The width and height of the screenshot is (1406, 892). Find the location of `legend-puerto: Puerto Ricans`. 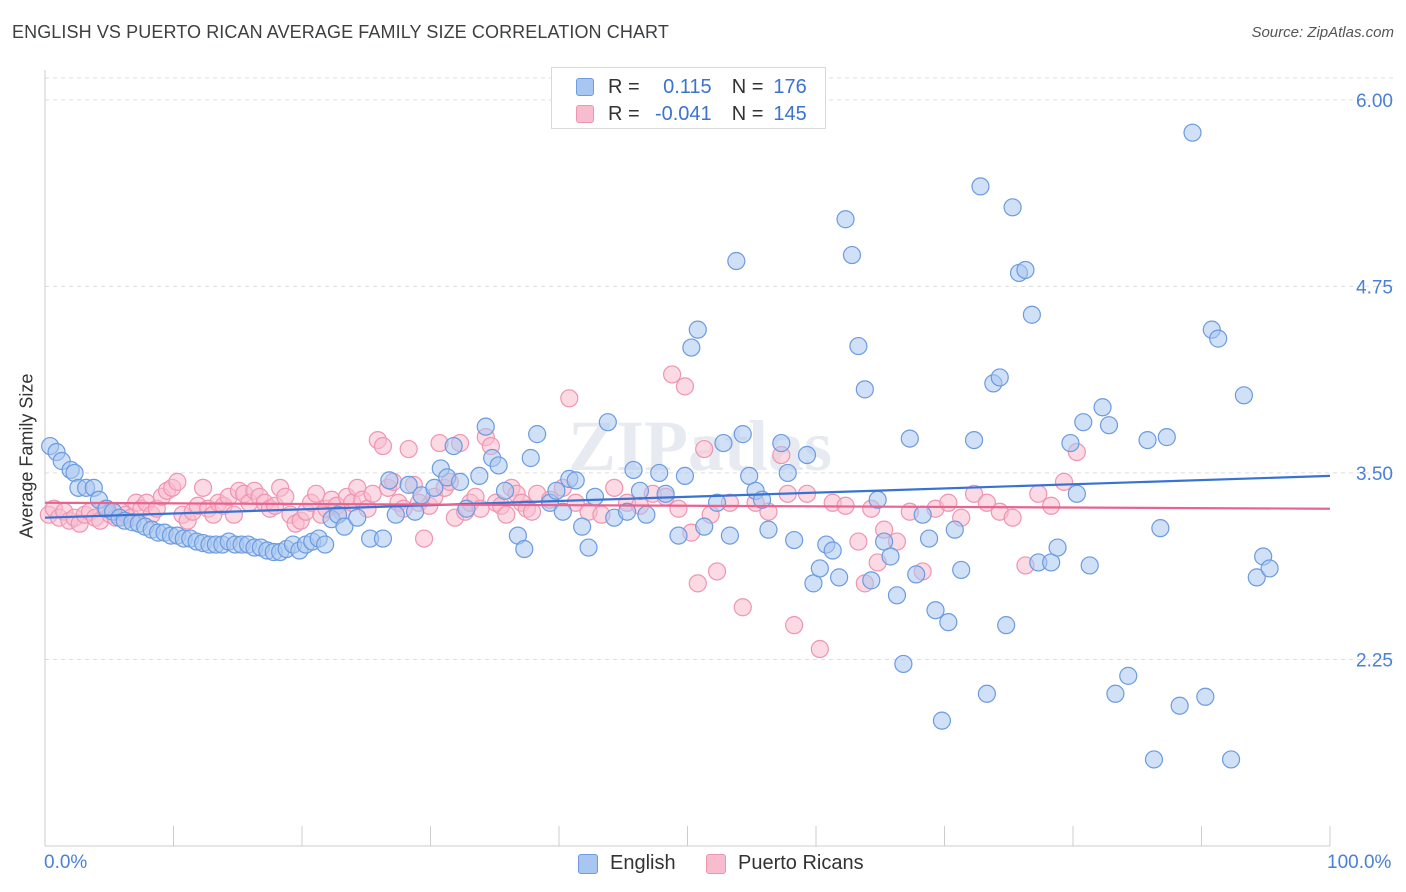

legend-puerto: Puerto Ricans is located at coordinates (785, 863).